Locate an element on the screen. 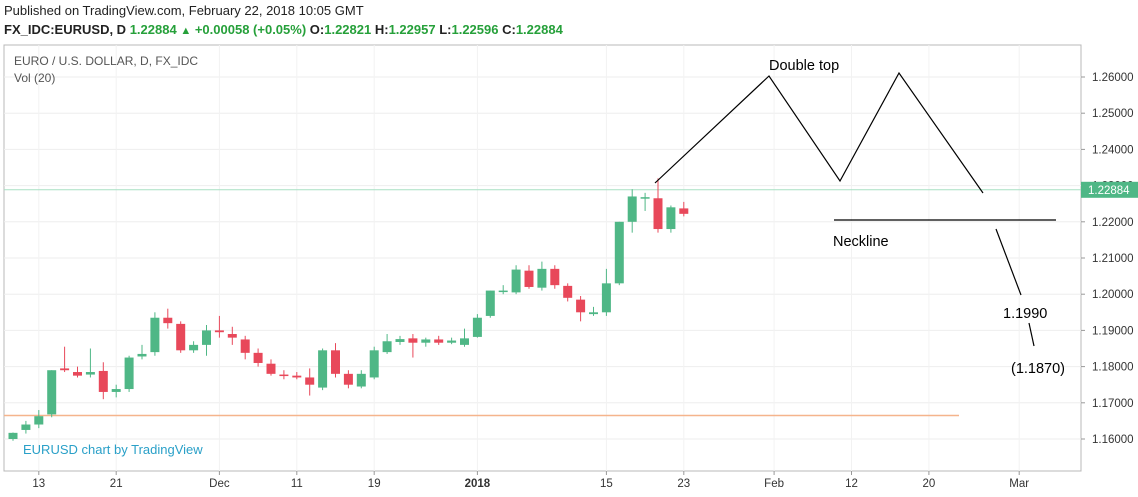  x-tick-label: 23 is located at coordinates (683, 484).